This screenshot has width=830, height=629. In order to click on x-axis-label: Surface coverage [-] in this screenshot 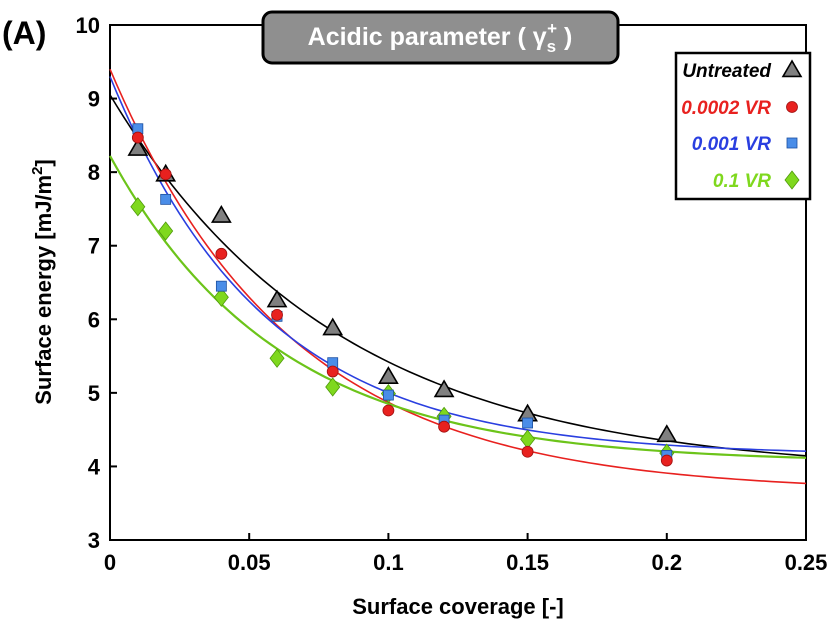, I will do `click(458, 606)`.